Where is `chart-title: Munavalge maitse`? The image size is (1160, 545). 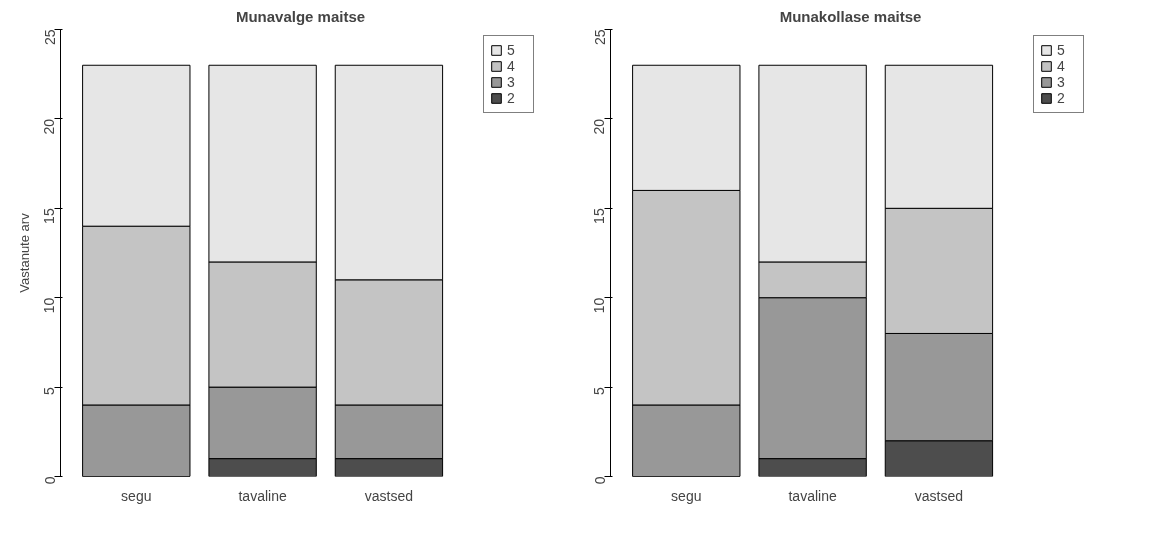
chart-title: Munavalge maitse is located at coordinates (300, 16).